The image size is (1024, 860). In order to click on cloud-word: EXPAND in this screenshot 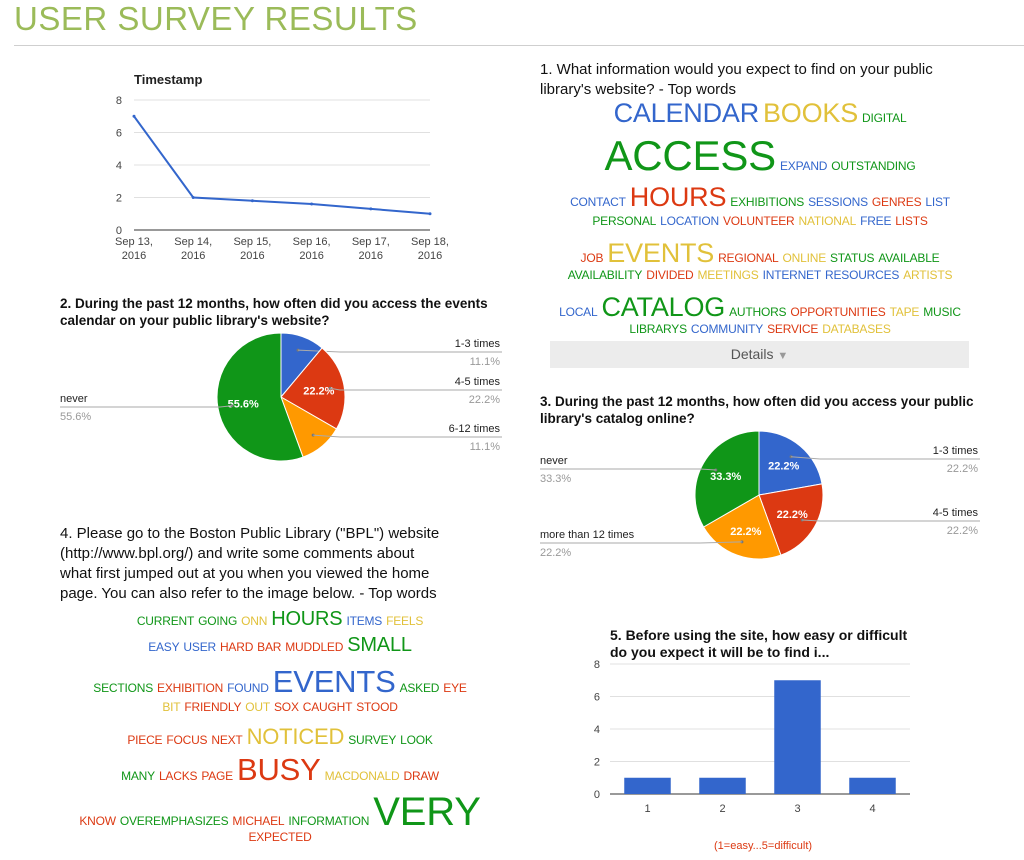, I will do `click(804, 166)`.